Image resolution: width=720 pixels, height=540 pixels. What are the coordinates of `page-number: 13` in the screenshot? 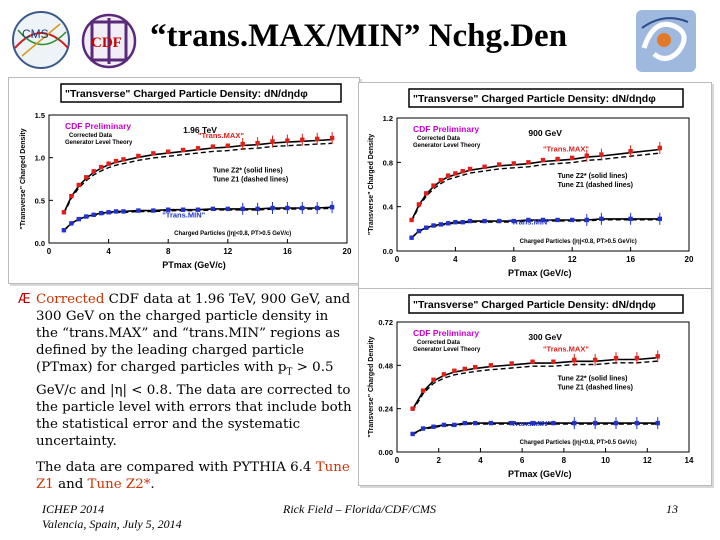 It's located at (672, 509).